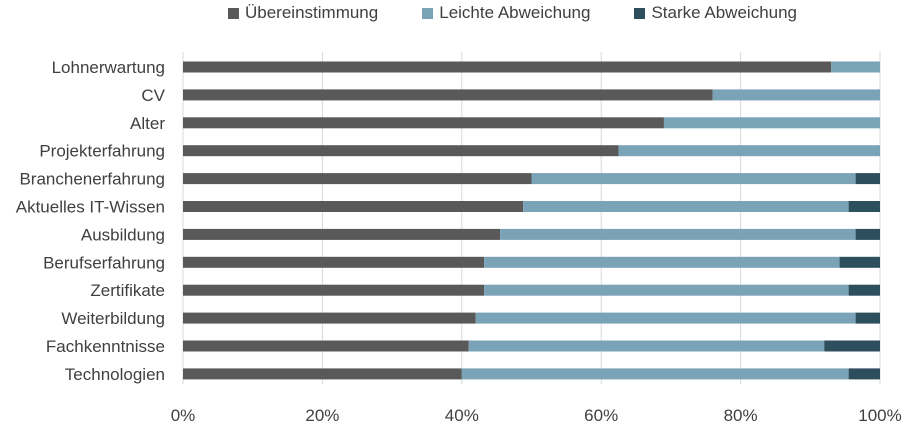 This screenshot has width=915, height=432. I want to click on x-tick-label: 20%, so click(322, 415).